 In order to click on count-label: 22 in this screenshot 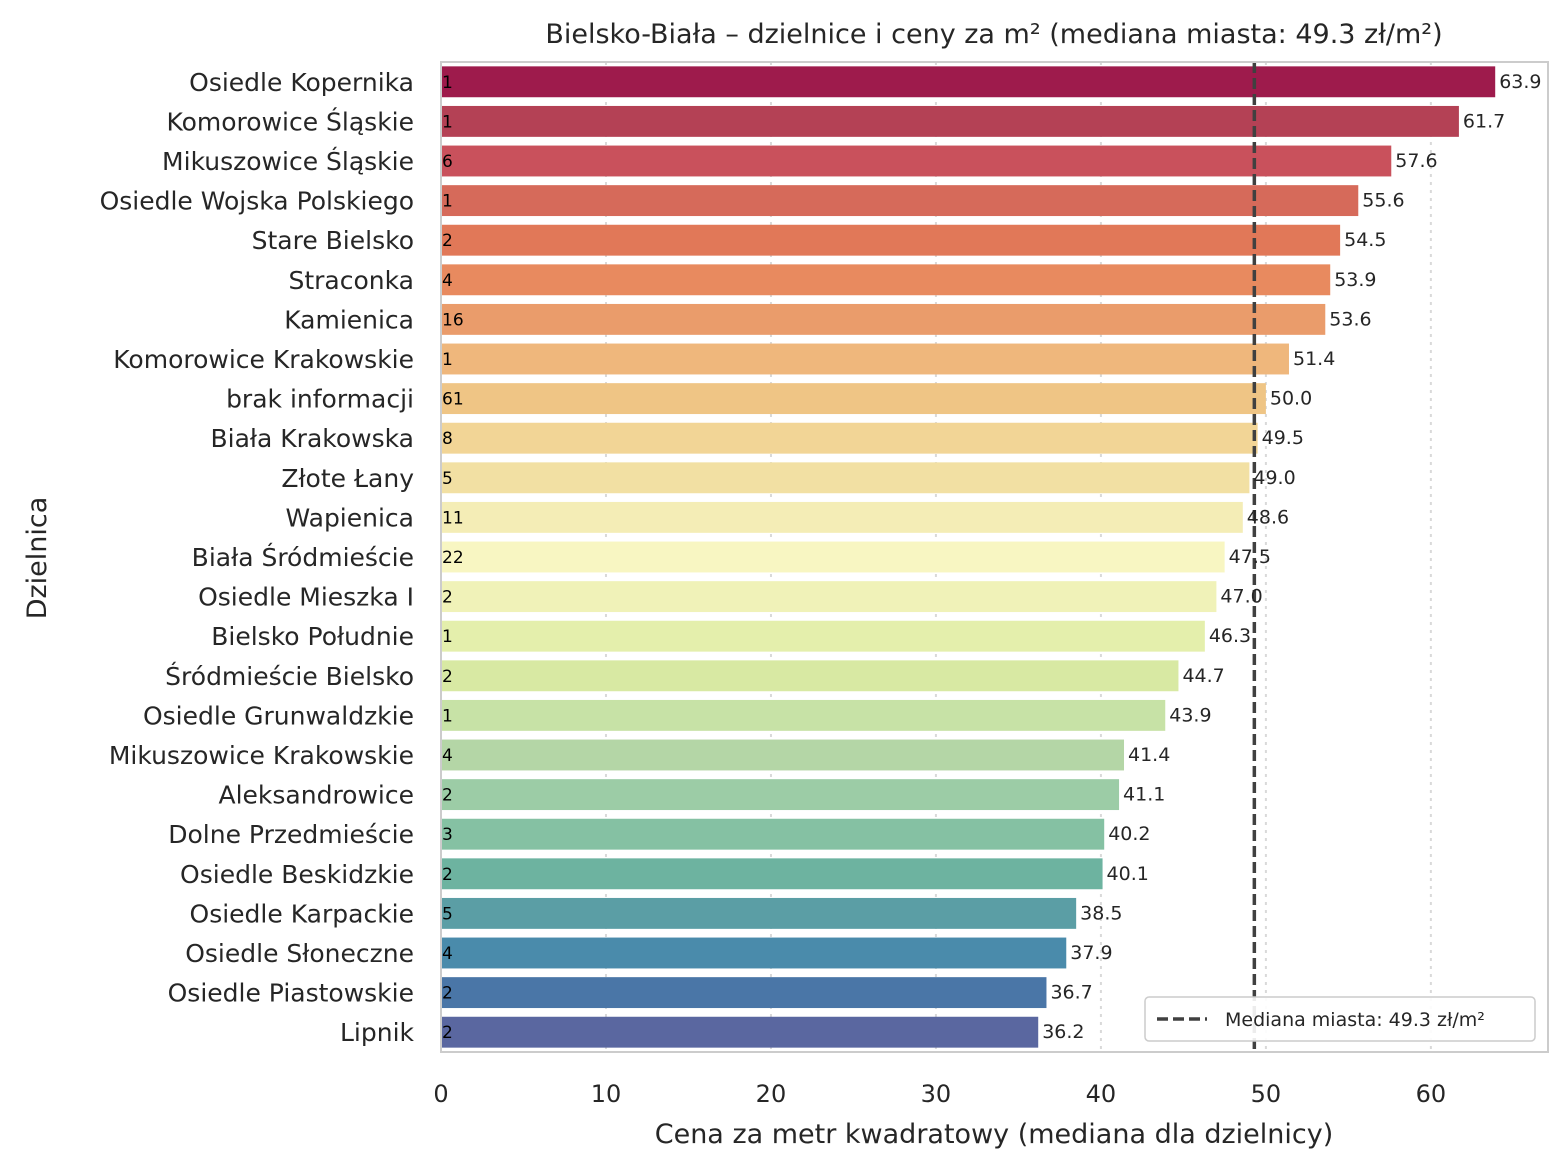, I will do `click(453, 558)`.